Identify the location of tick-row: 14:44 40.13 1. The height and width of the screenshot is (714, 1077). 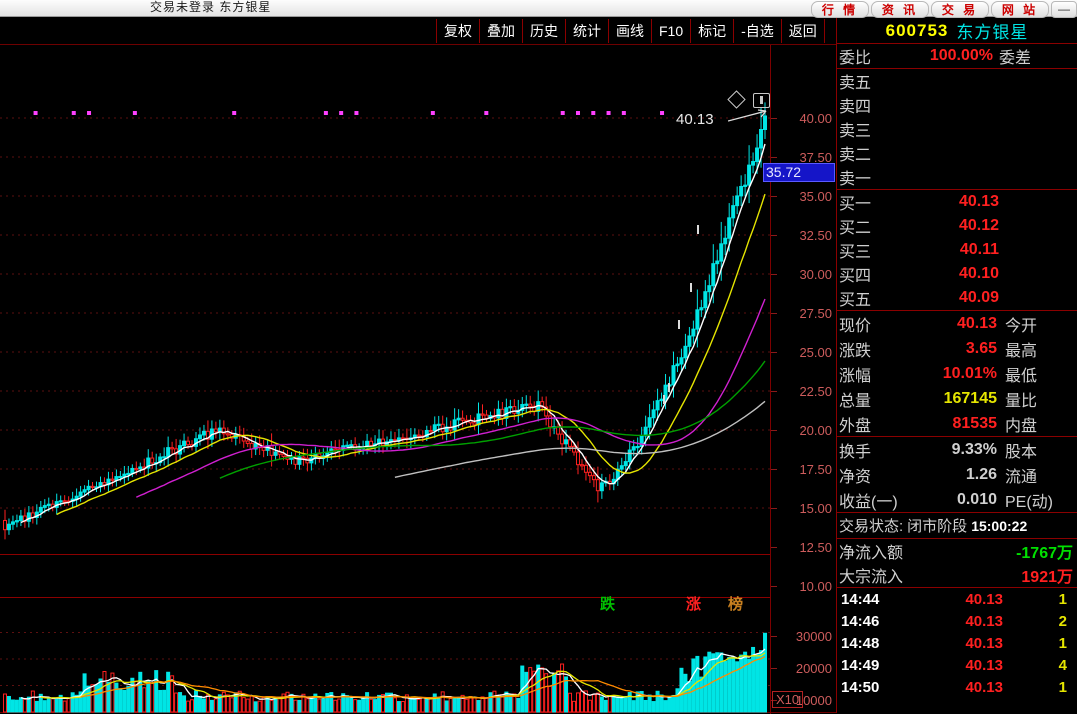
(957, 599).